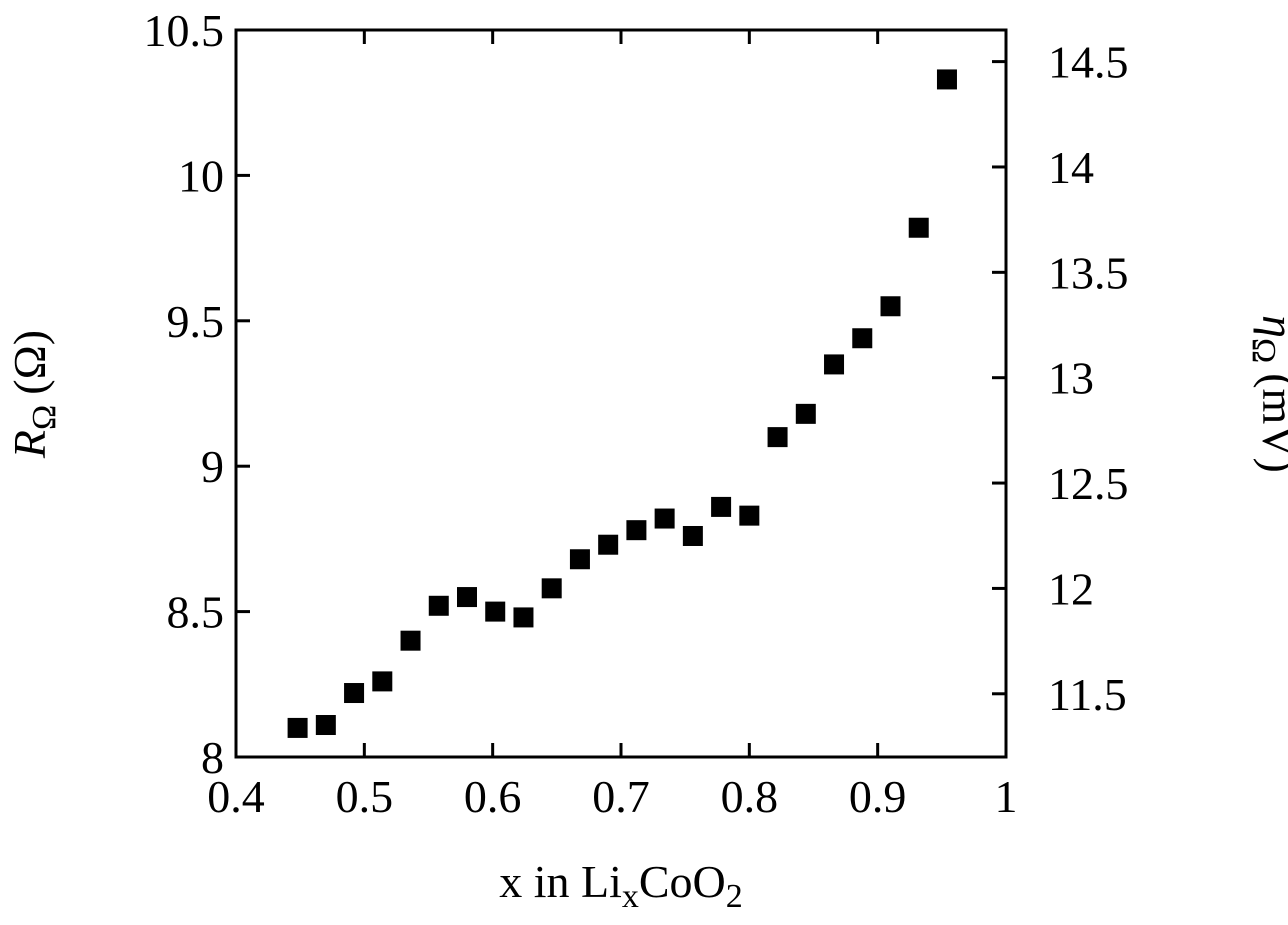 This screenshot has width=1288, height=925. Describe the element at coordinates (196, 321) in the screenshot. I see `y-tick-label: 9.5` at that location.